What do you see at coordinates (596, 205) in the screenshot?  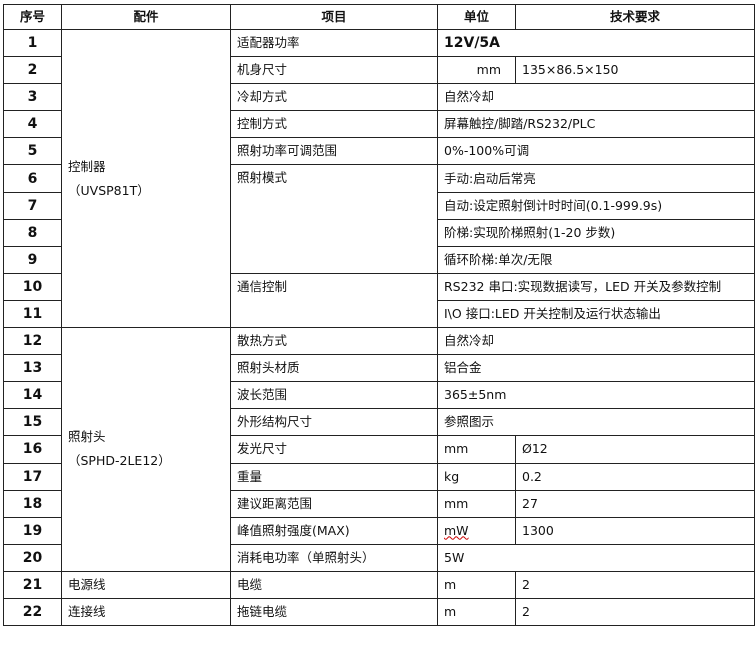 I see `spec: 自动:设定照射倒计时时间(0.1-999.9s)` at bounding box center [596, 205].